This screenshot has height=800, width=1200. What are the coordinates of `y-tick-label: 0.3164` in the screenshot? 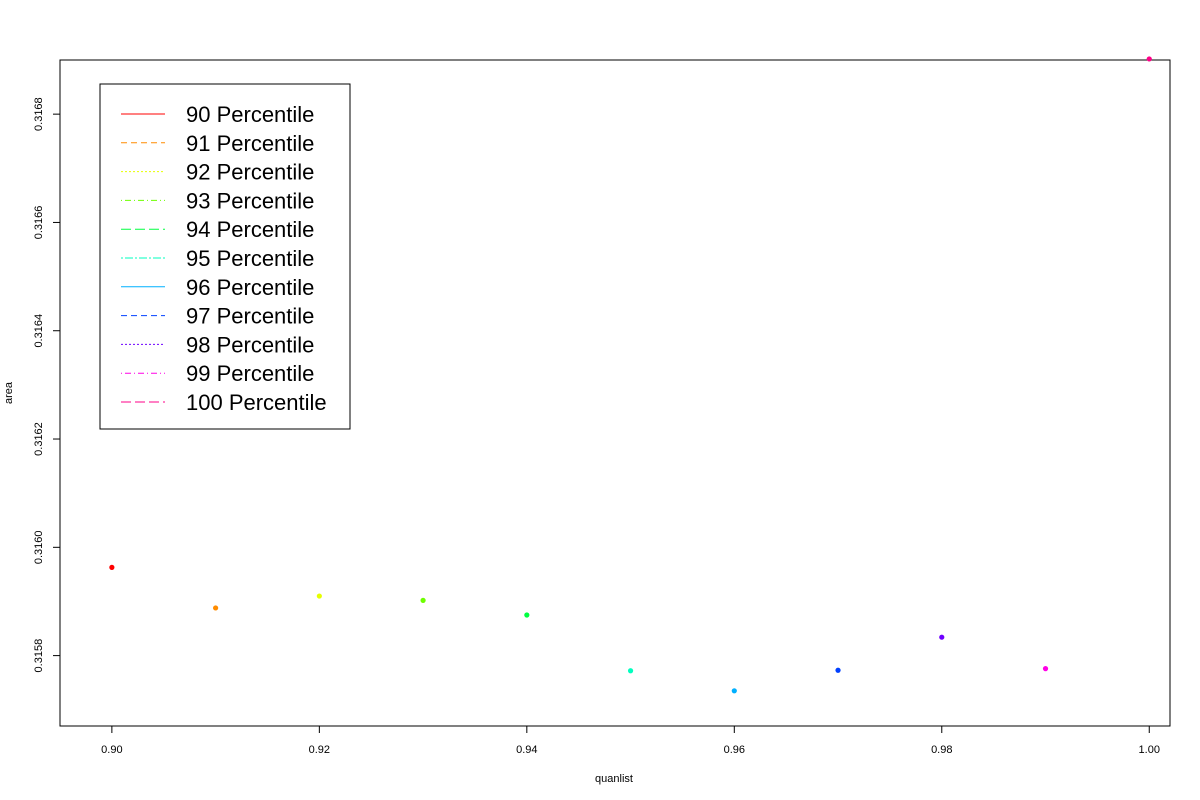 It's located at (39, 331).